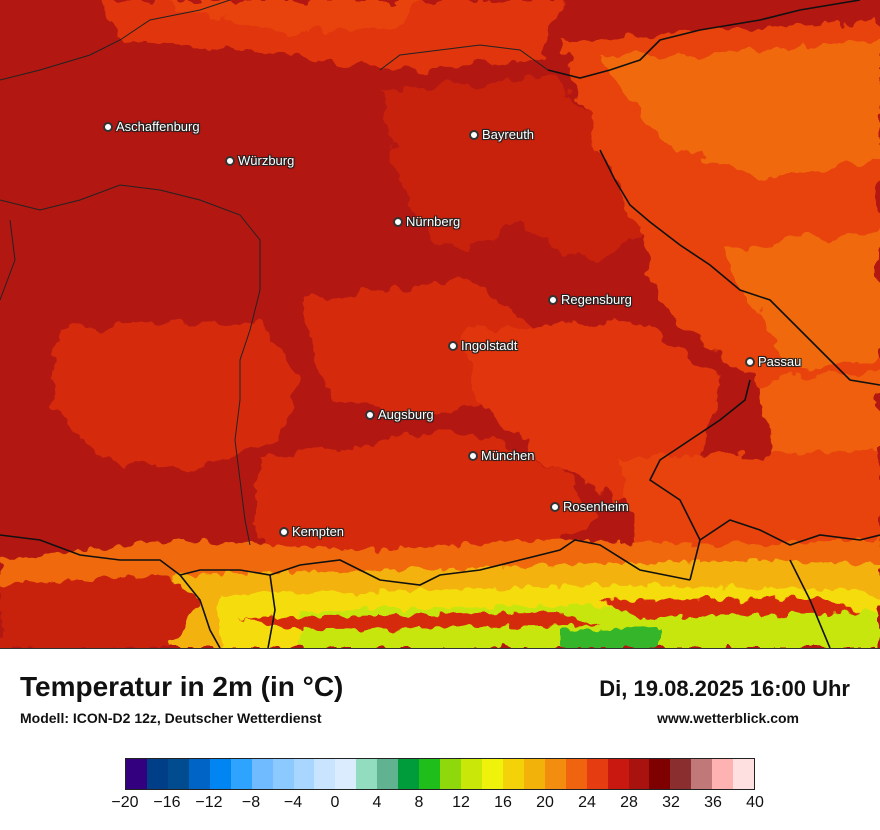  What do you see at coordinates (596, 299) in the screenshot?
I see `city-label: Regensburg` at bounding box center [596, 299].